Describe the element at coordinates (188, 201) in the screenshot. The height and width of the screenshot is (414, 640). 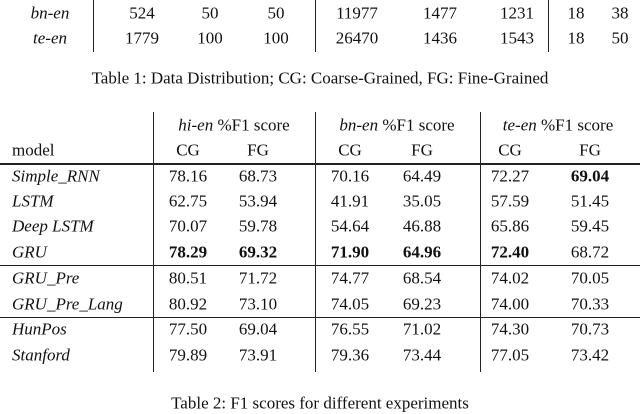
I see `score-cell: 62.75` at that location.